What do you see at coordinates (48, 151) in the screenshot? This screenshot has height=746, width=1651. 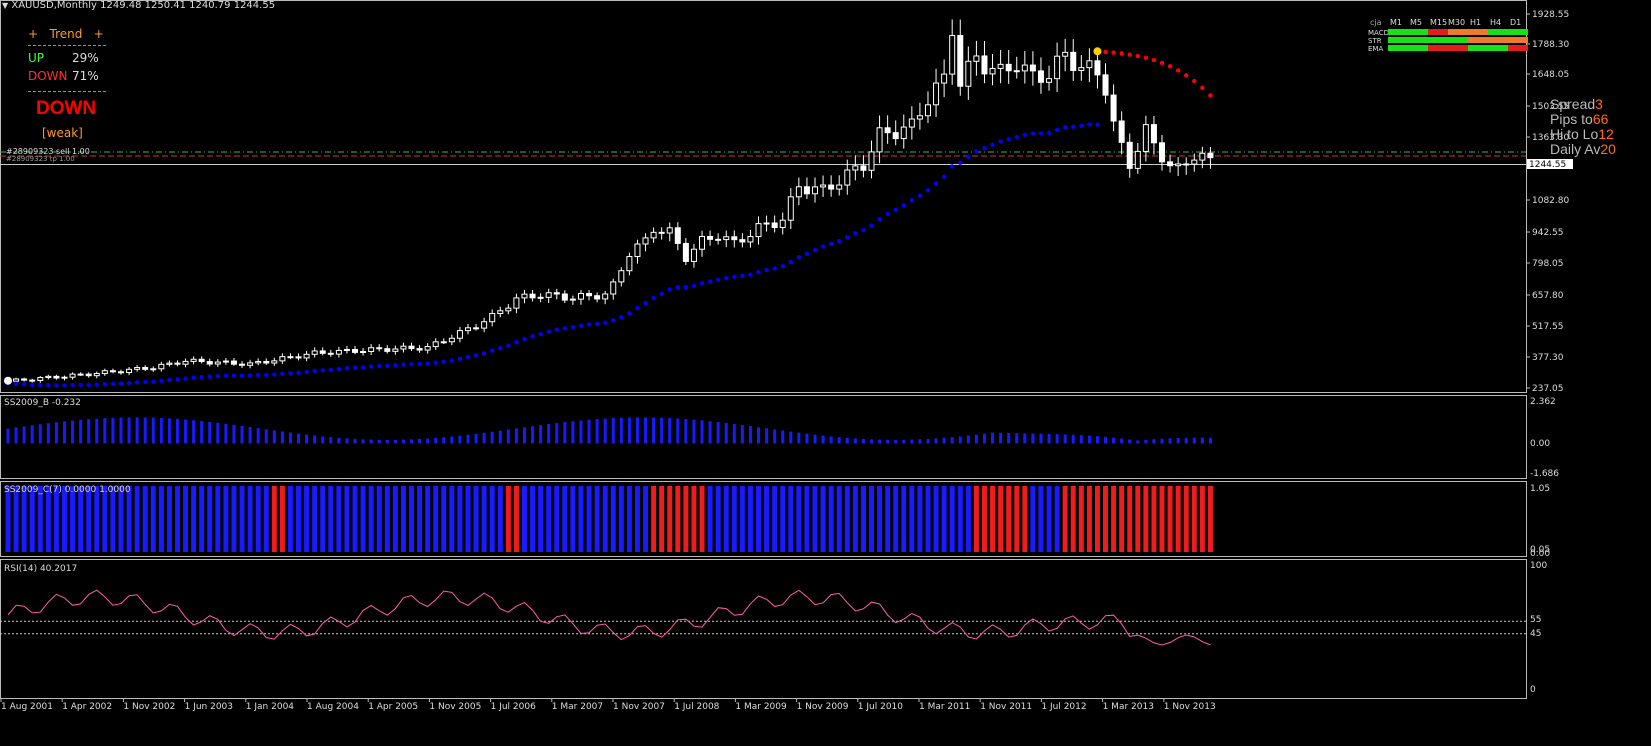 I see `order-label-sell: #28909323 sell 1.00` at bounding box center [48, 151].